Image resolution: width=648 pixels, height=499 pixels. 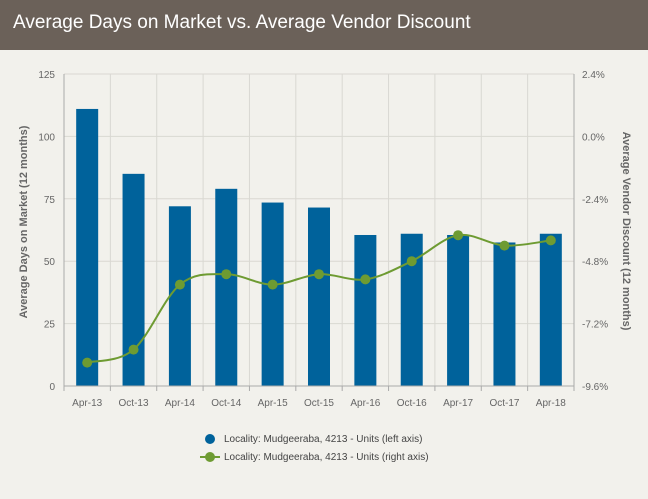 I want to click on left-axis-title: Average Days on Market (12 months), so click(x=24, y=221).